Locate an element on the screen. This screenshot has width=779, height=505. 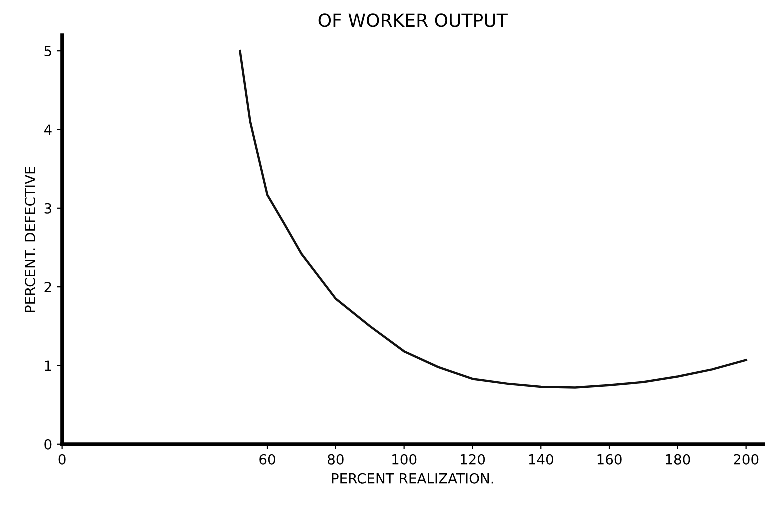
y-tick-label: 2 is located at coordinates (48, 287).